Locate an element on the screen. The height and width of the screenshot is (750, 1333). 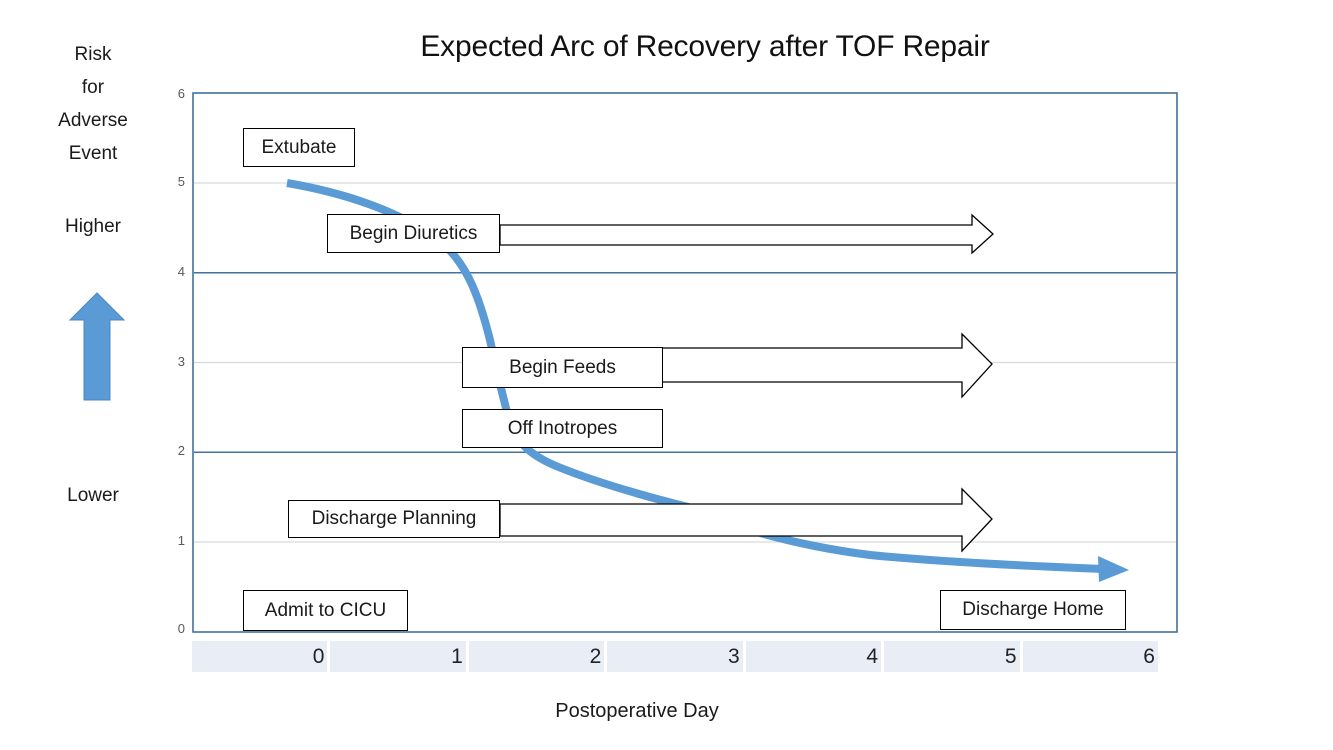
x-tick-cell-0: 0 is located at coordinates (260, 656).